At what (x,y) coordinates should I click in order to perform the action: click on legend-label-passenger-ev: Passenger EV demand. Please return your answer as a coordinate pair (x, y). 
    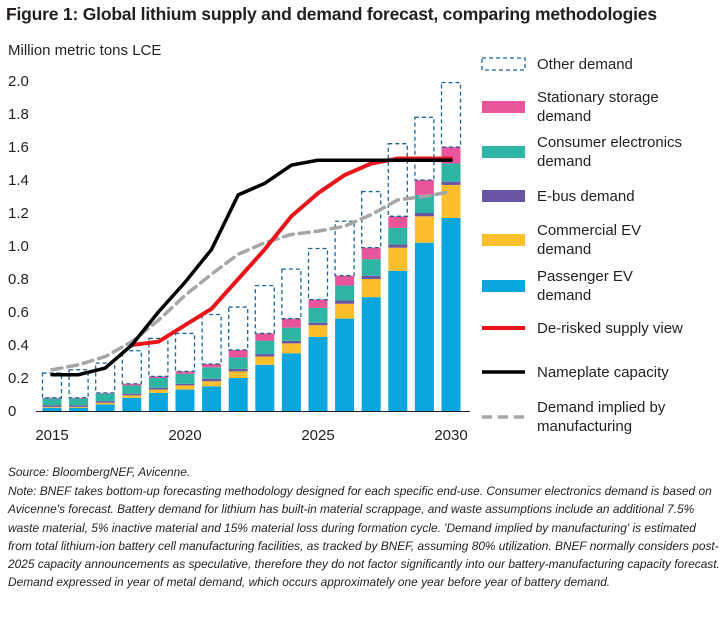
    Looking at the image, I should click on (585, 286).